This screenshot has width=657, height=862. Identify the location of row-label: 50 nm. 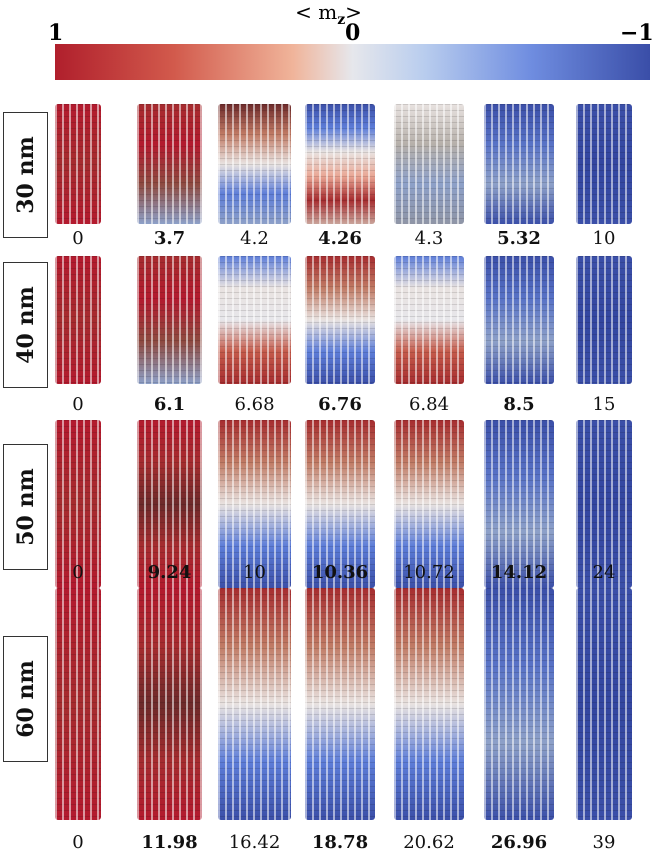
(25, 507).